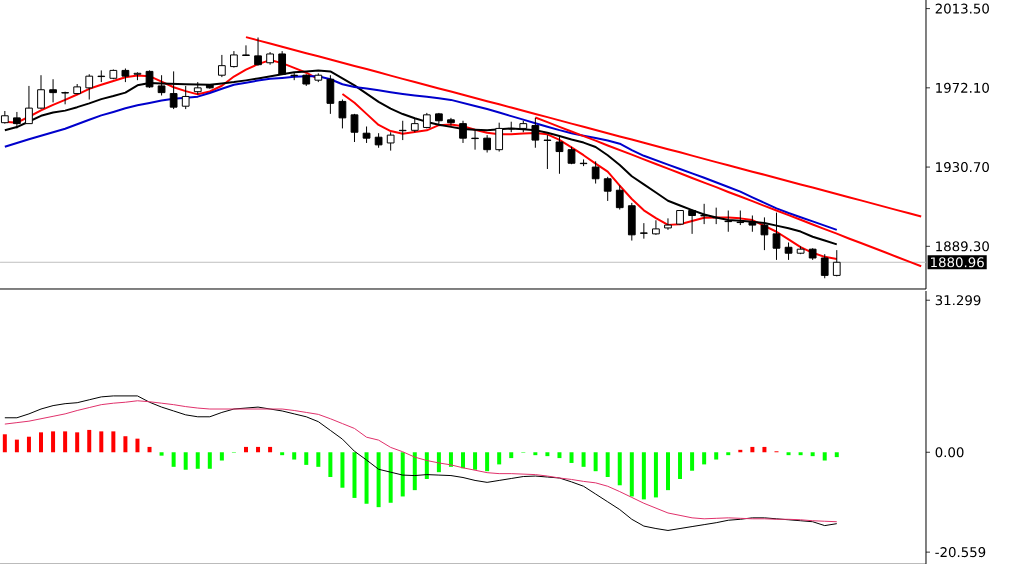 This screenshot has height=564, width=1011. What do you see at coordinates (960, 552) in the screenshot?
I see `y-tick-label: -20.559` at bounding box center [960, 552].